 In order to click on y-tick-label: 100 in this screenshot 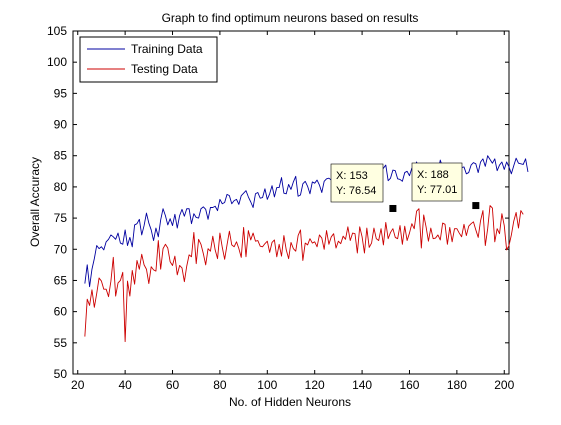, I will do `click(57, 62)`.